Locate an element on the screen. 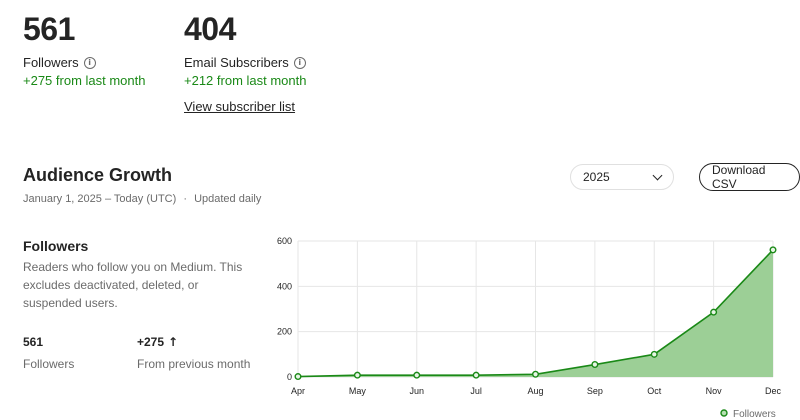  legend-label: Followers is located at coordinates (754, 414).